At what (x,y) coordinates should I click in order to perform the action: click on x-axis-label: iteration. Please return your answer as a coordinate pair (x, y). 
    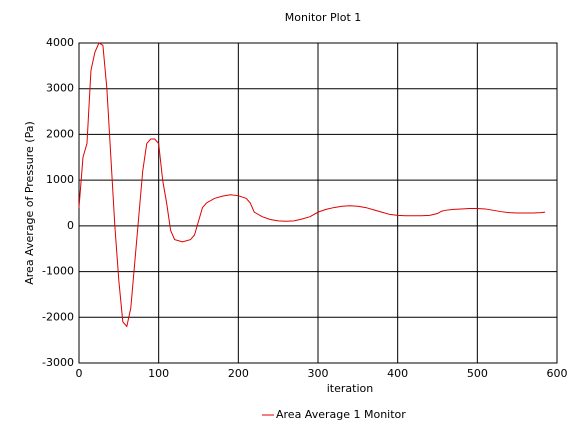
    Looking at the image, I should click on (350, 388).